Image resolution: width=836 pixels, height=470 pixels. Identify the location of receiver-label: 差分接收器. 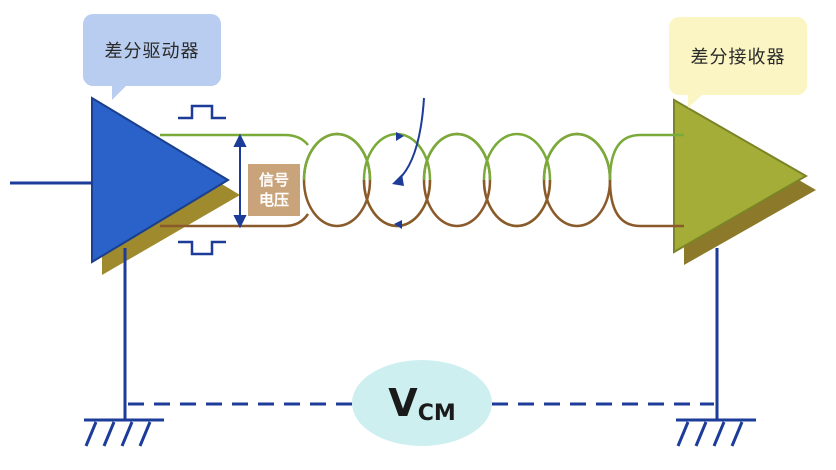
(738, 57).